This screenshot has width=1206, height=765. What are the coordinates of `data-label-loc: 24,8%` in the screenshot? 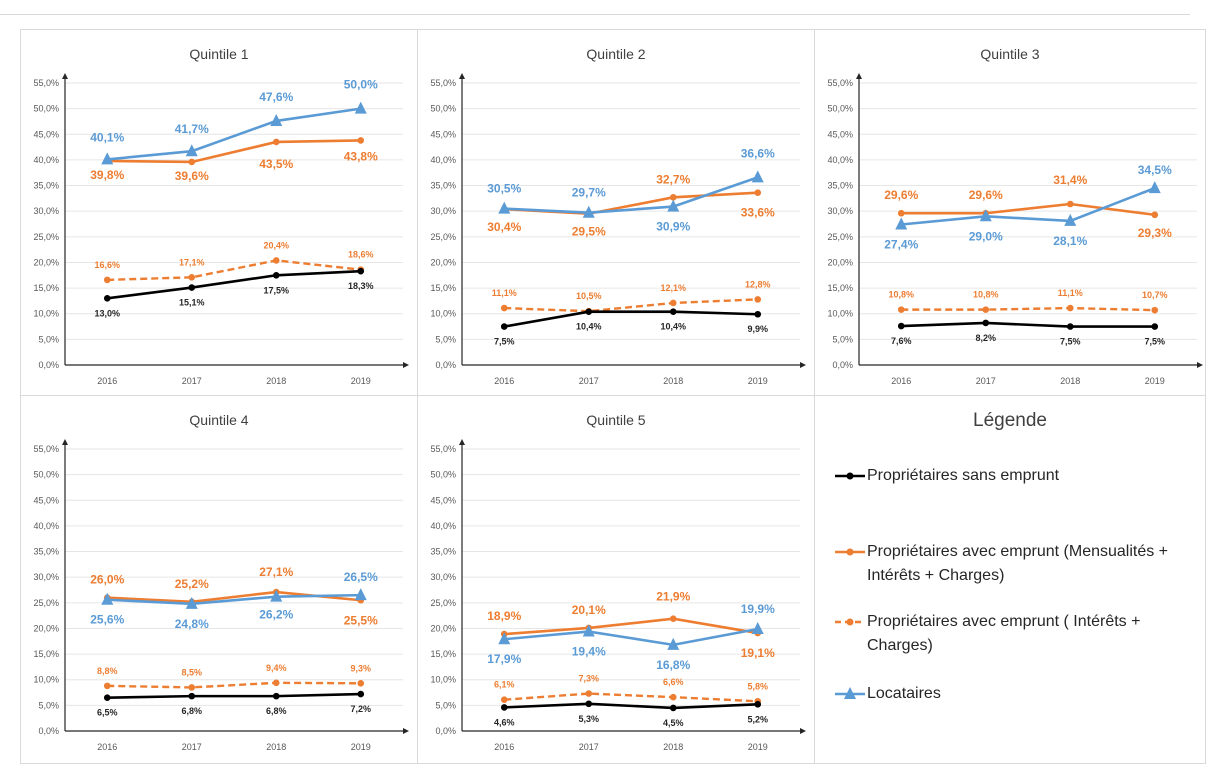 It's located at (192, 624).